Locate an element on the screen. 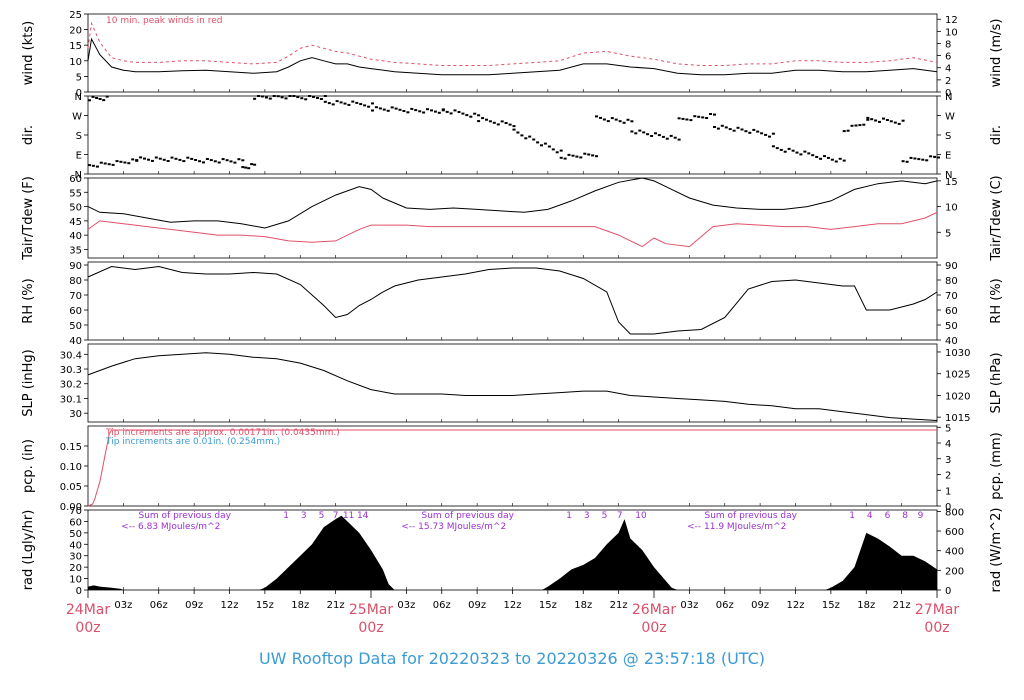  time-tick-label: 06z is located at coordinates (442, 605).